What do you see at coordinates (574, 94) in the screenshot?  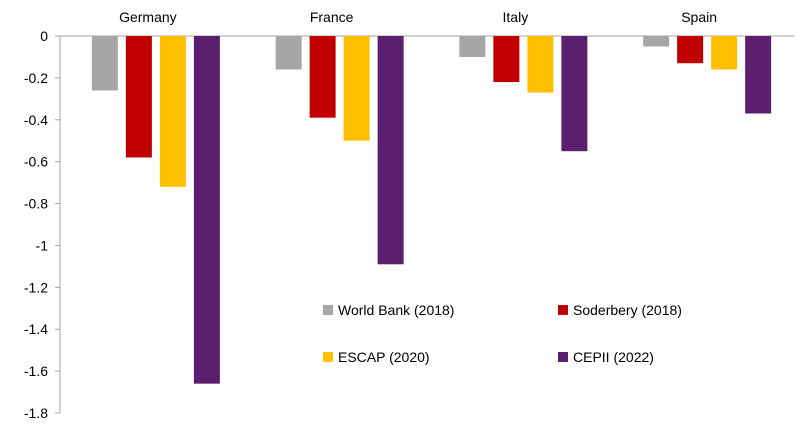 I see `bar-cepii-2022-italy` at bounding box center [574, 94].